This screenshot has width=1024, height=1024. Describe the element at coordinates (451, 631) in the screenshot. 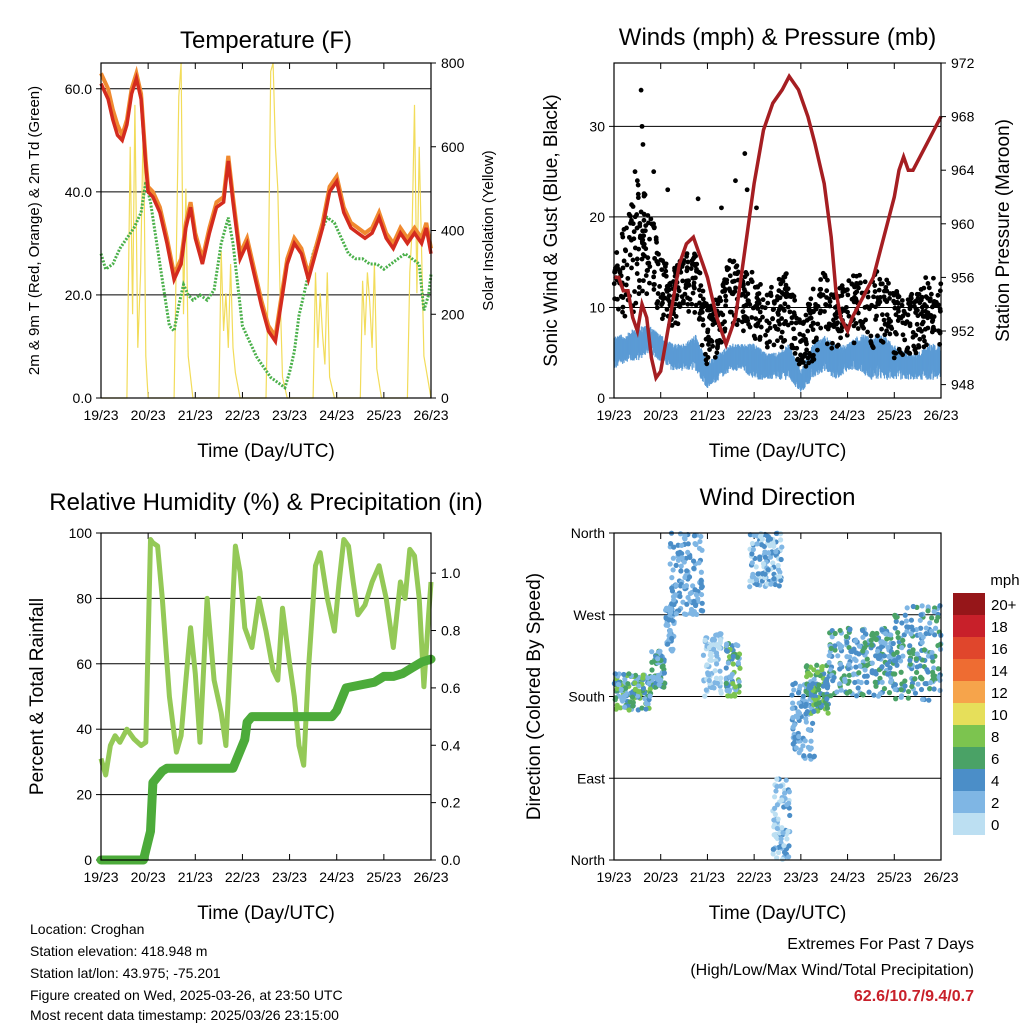

I see `y-right-tick-label: 0.8` at that location.